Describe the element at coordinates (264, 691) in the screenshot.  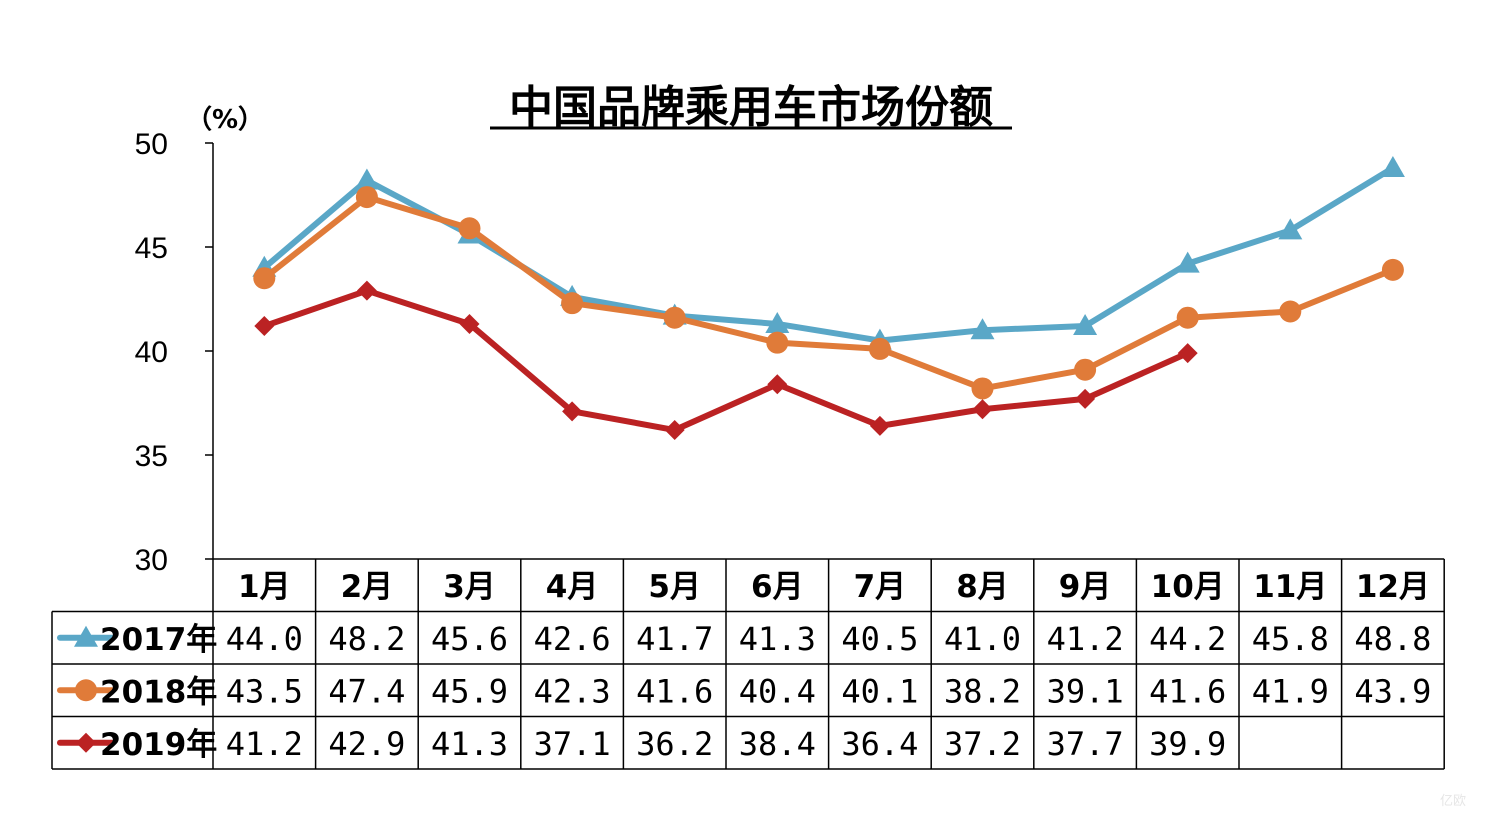
I see `data-label: 43.5` at that location.